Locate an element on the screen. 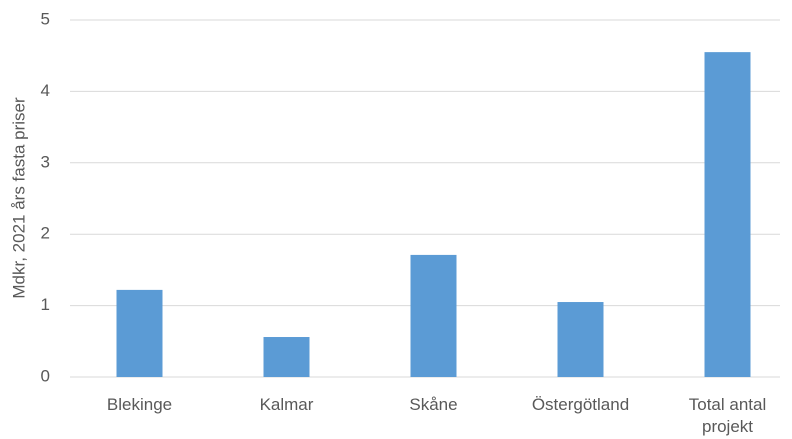 This screenshot has height=439, width=792. y-tick-label: 4 is located at coordinates (45, 90).